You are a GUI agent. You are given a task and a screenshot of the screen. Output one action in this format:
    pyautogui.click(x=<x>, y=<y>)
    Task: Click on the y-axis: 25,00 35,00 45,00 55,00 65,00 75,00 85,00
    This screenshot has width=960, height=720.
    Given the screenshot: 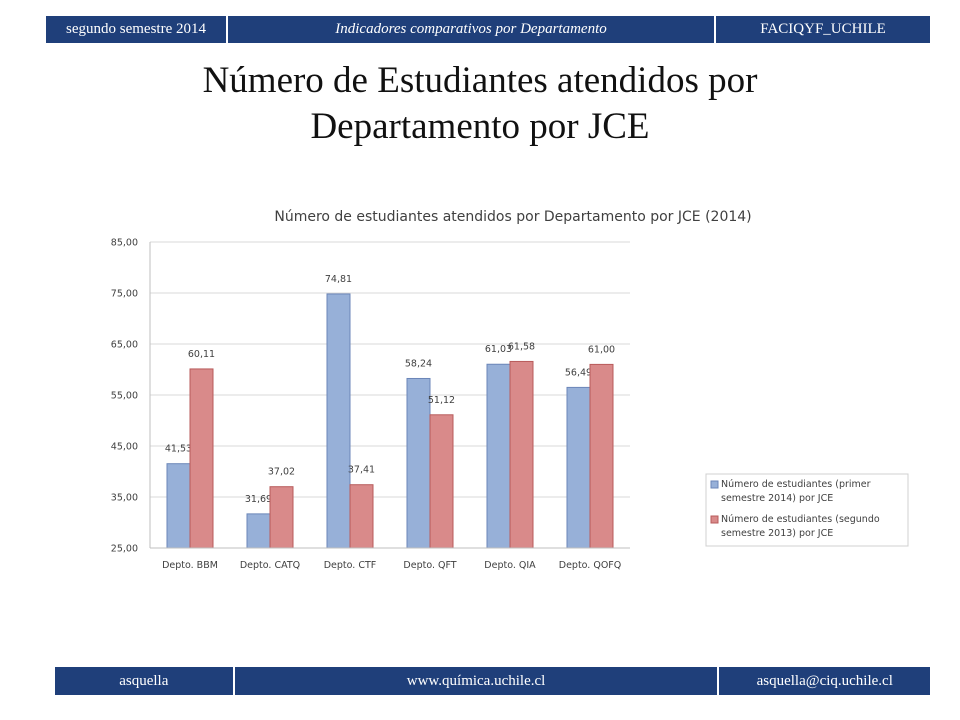 What is the action you would take?
    pyautogui.click(x=131, y=396)
    